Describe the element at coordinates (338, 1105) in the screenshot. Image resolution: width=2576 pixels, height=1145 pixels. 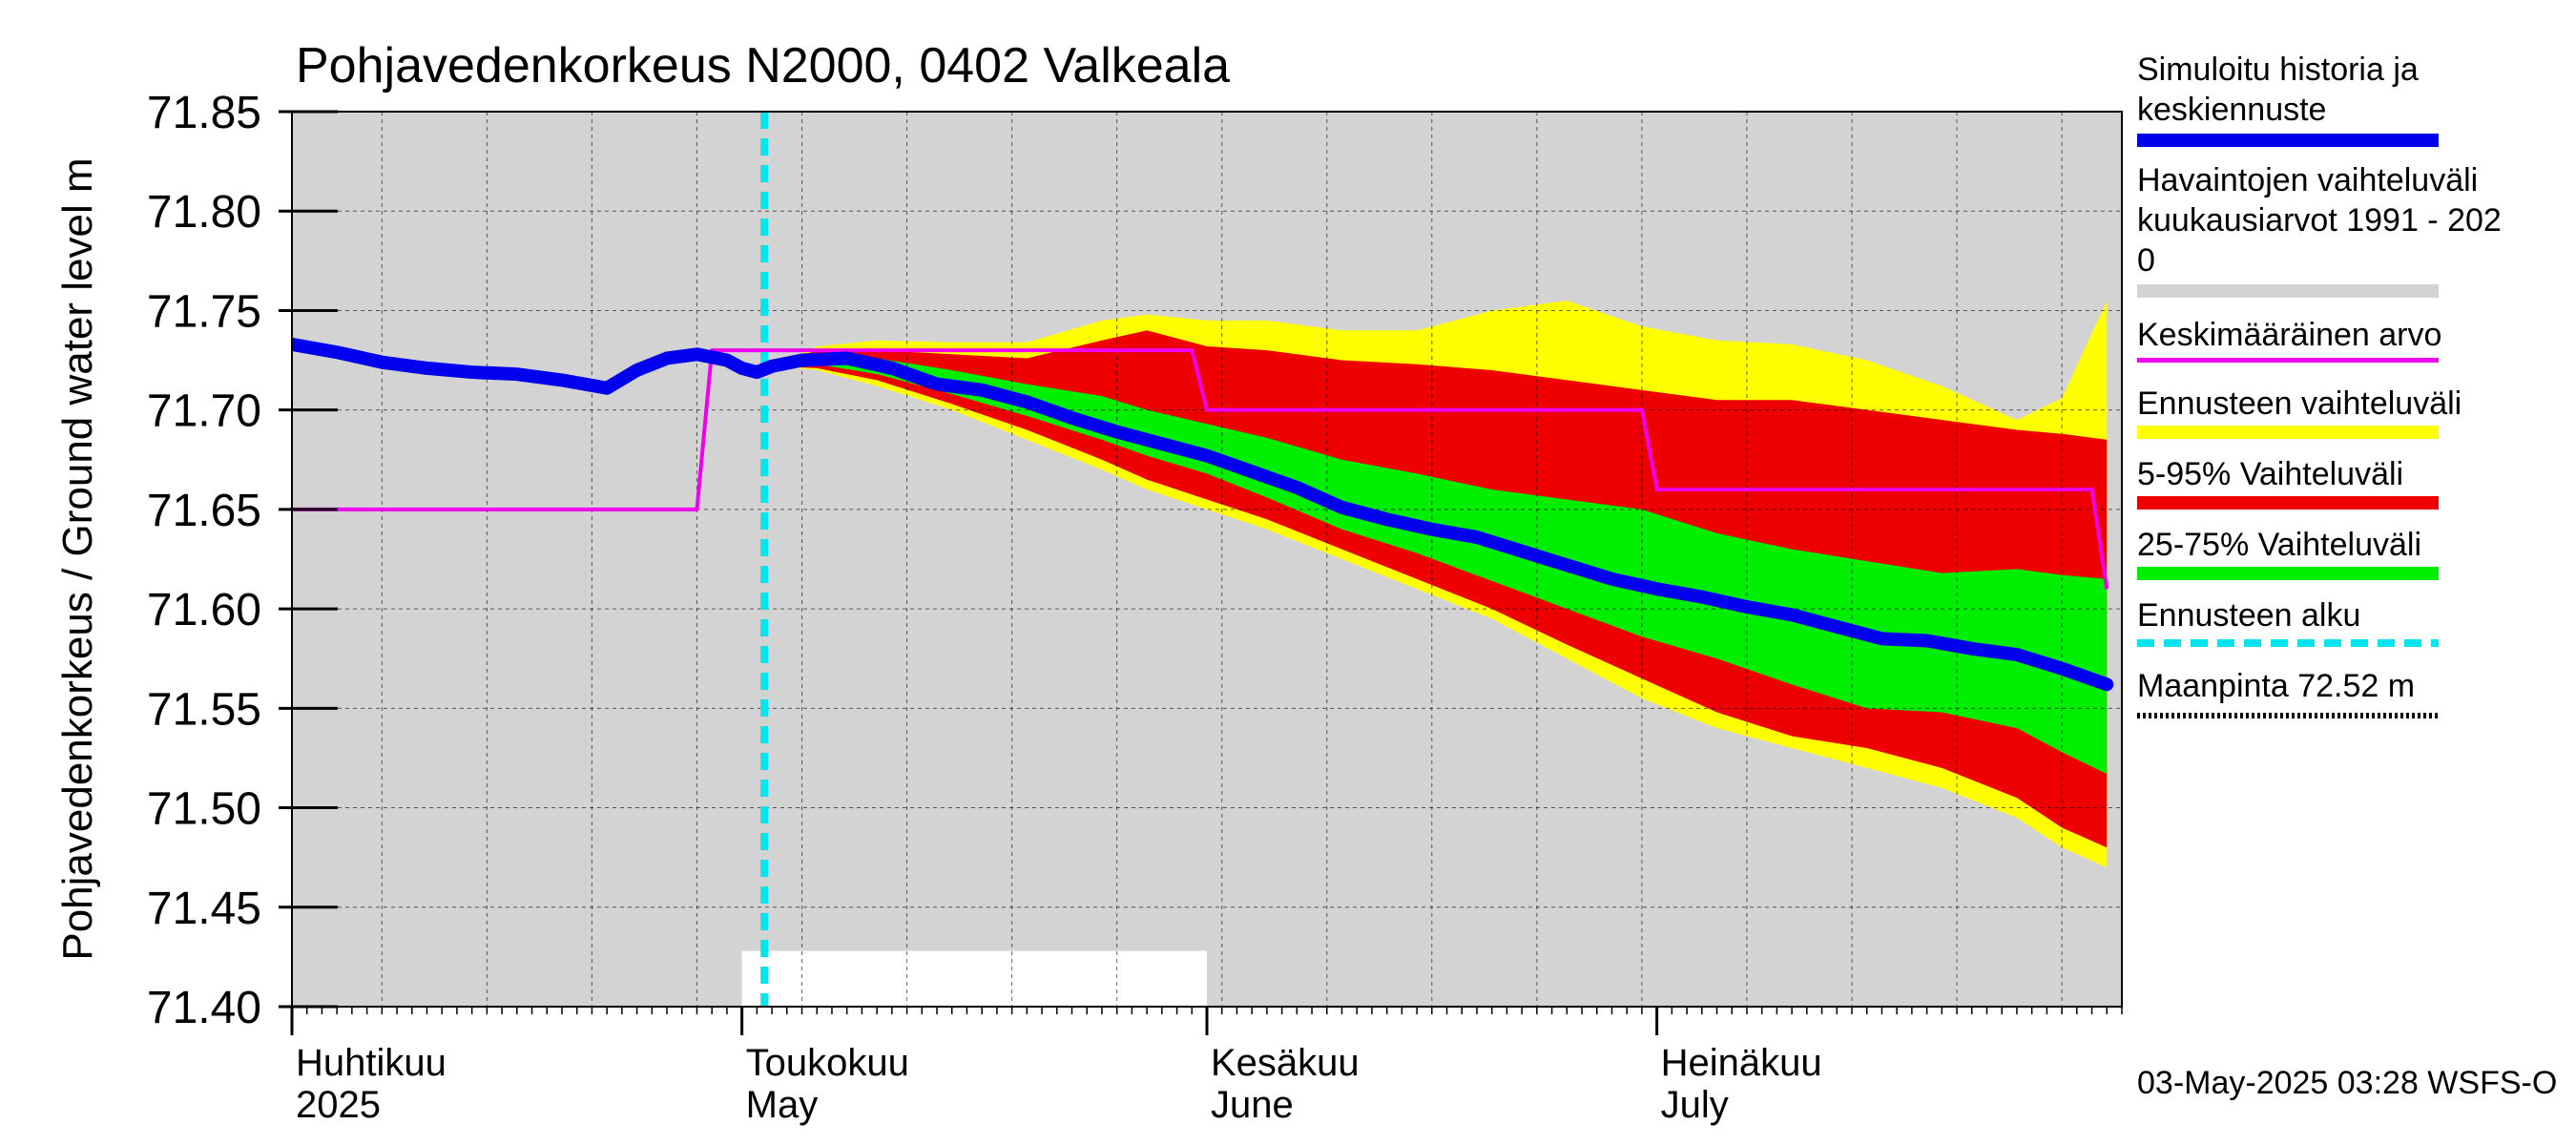
I see `x-month-label-en-0: 2025` at that location.